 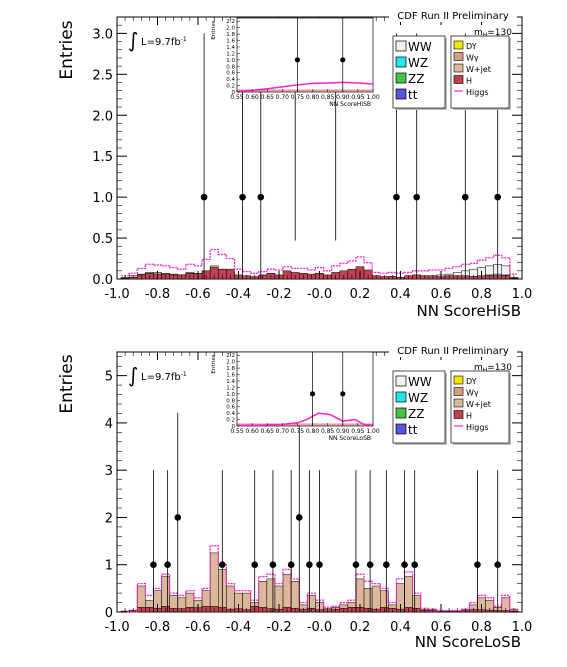 I want to click on legend-swatch-r2, so click(x=458, y=68).